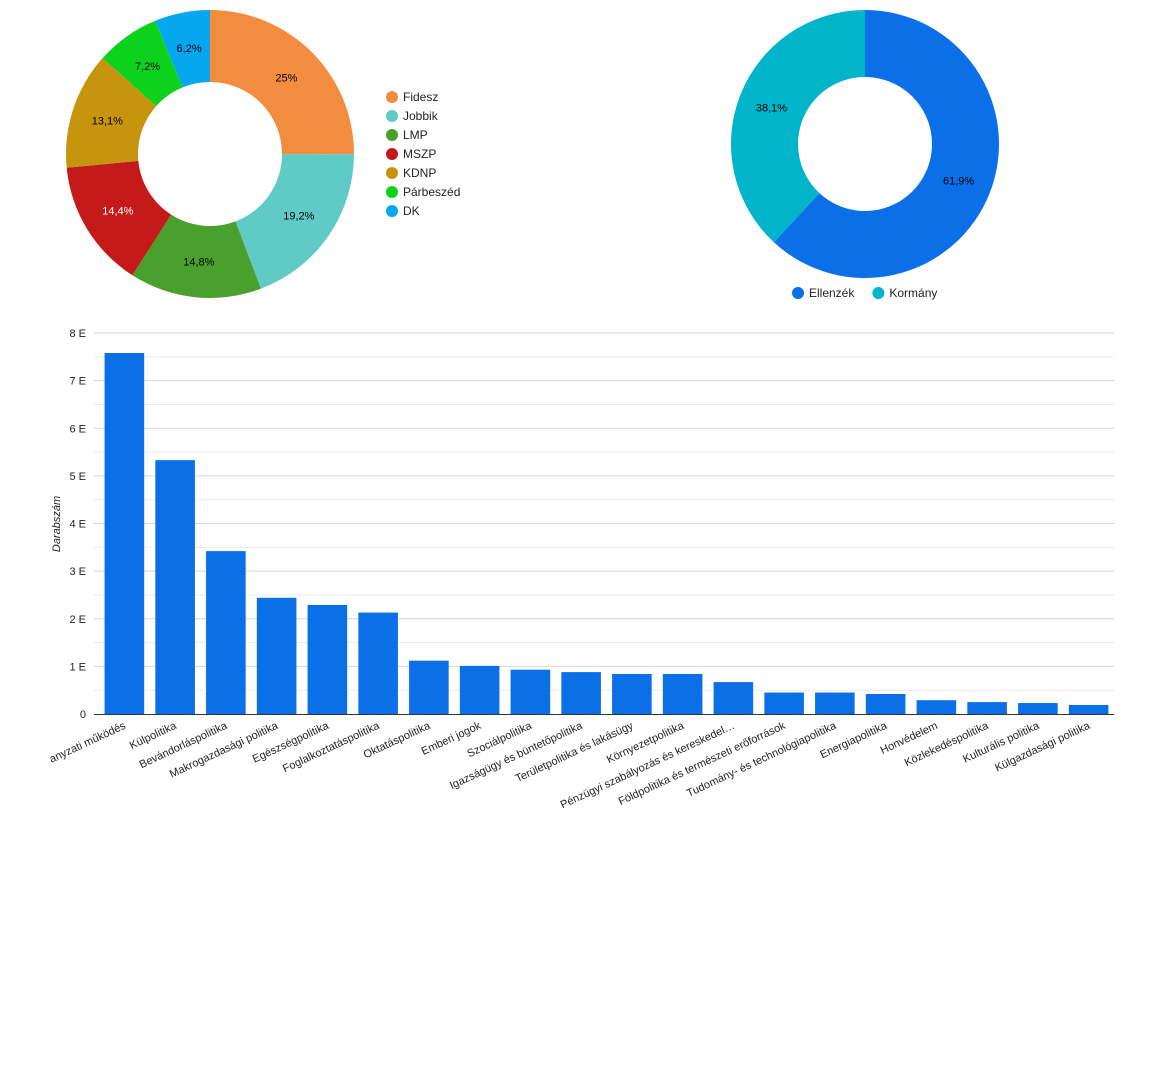  I want to click on government-opposition-legend: Ellenzék Kormány, so click(864, 293).